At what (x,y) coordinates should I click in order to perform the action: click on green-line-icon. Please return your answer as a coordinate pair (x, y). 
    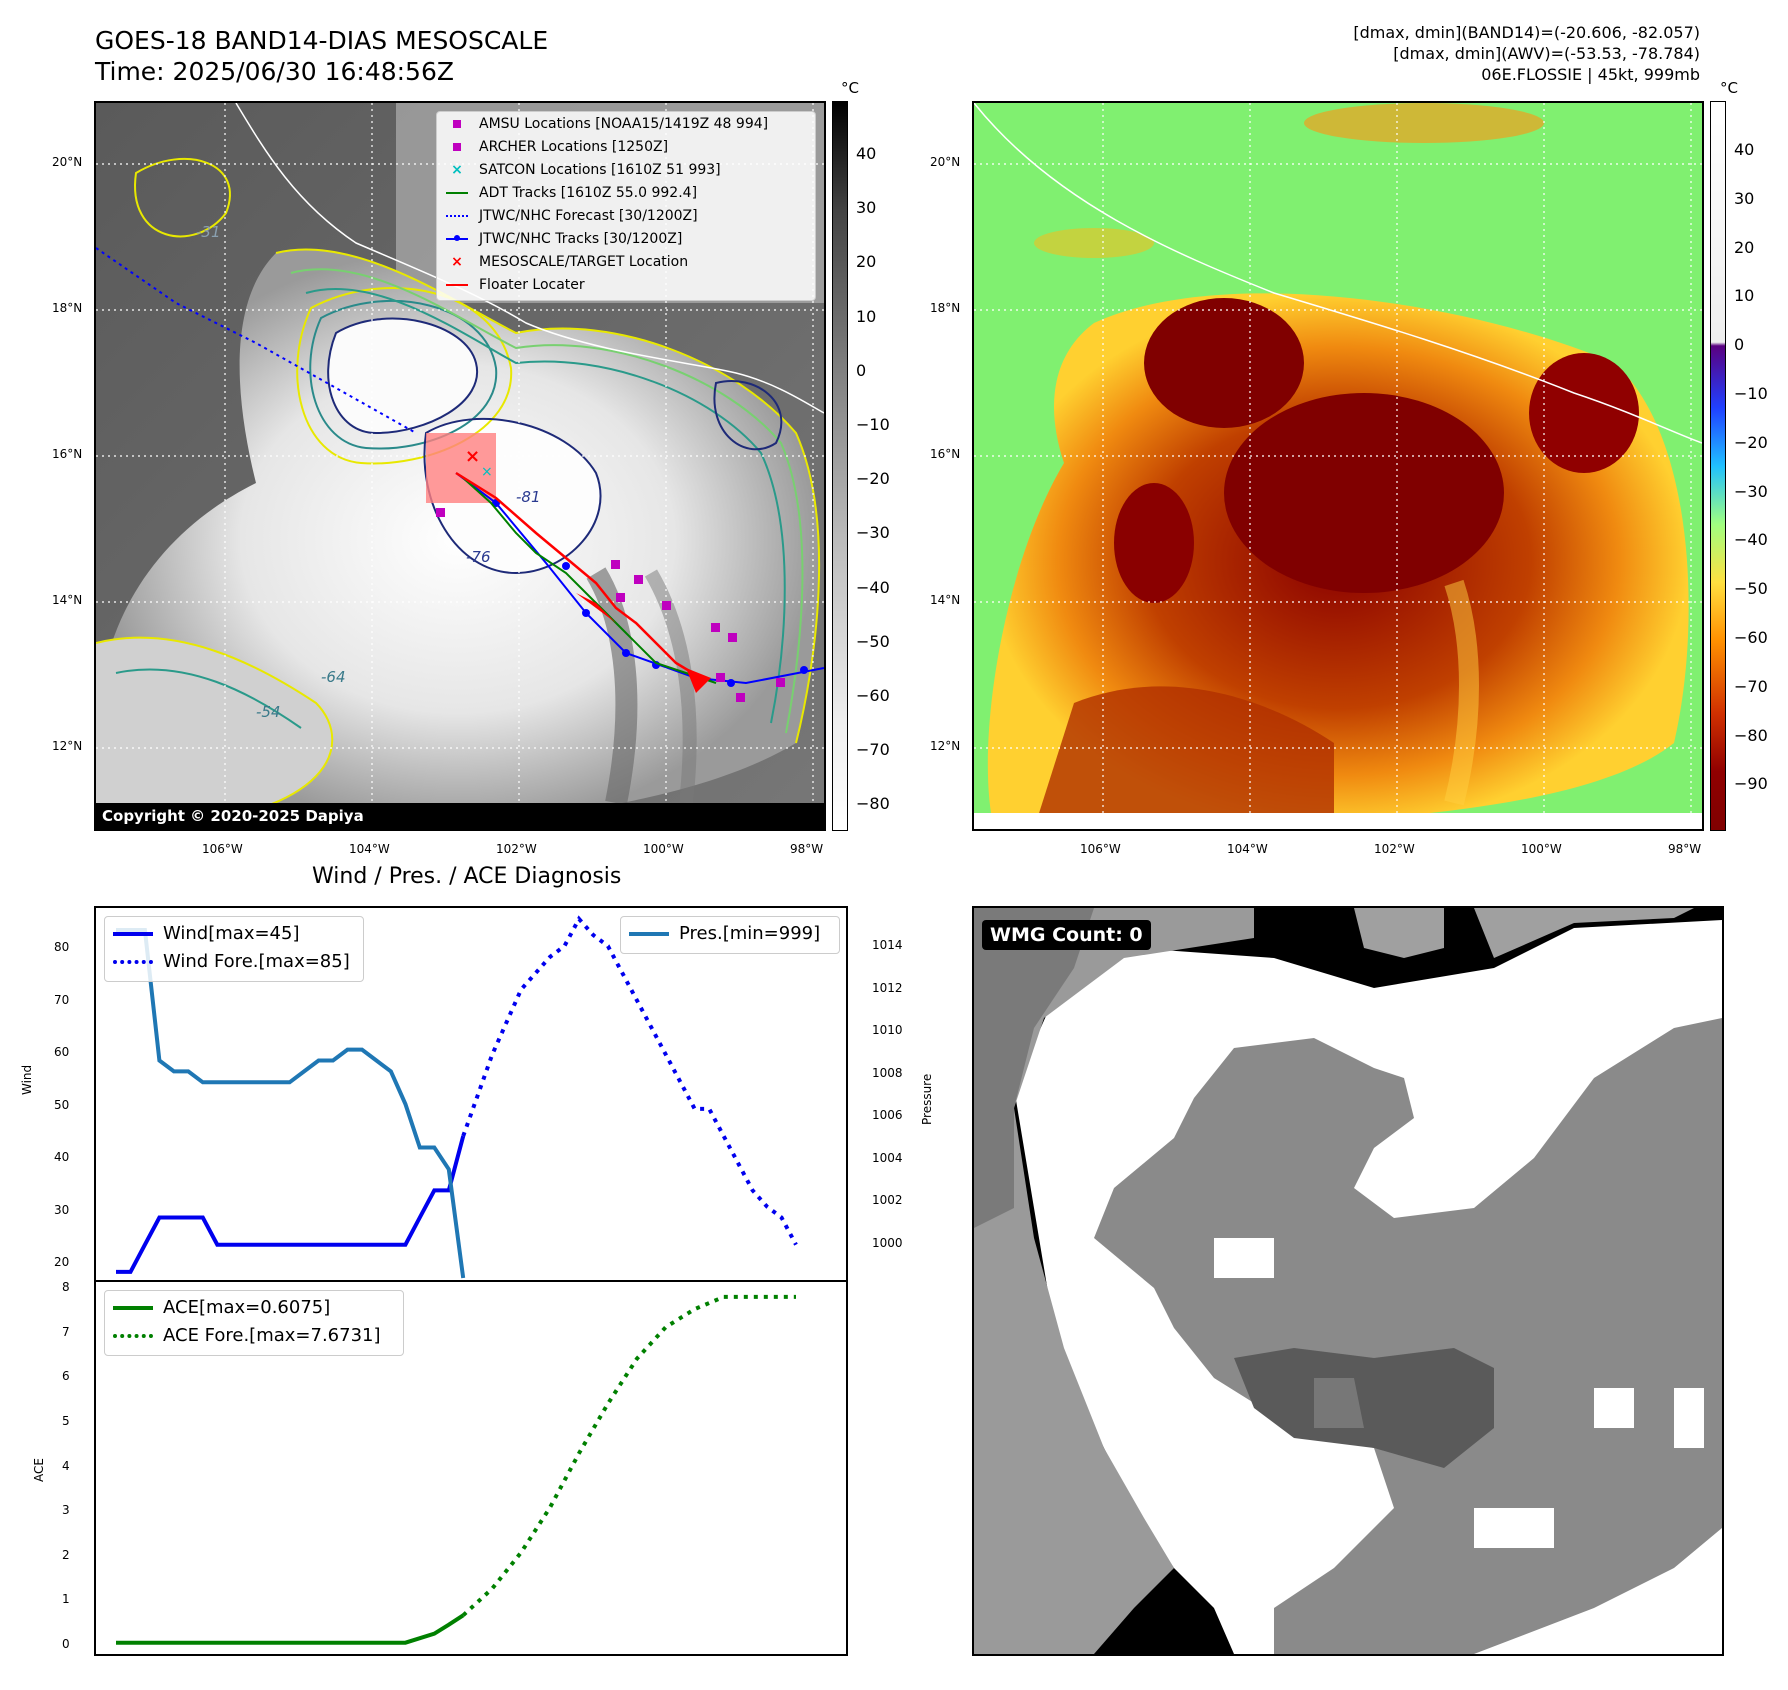
    Looking at the image, I should click on (457, 193).